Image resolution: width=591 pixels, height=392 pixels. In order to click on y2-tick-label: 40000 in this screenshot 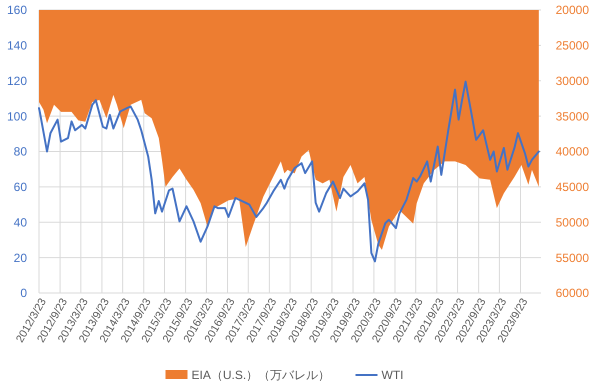, I will do `click(573, 151)`.